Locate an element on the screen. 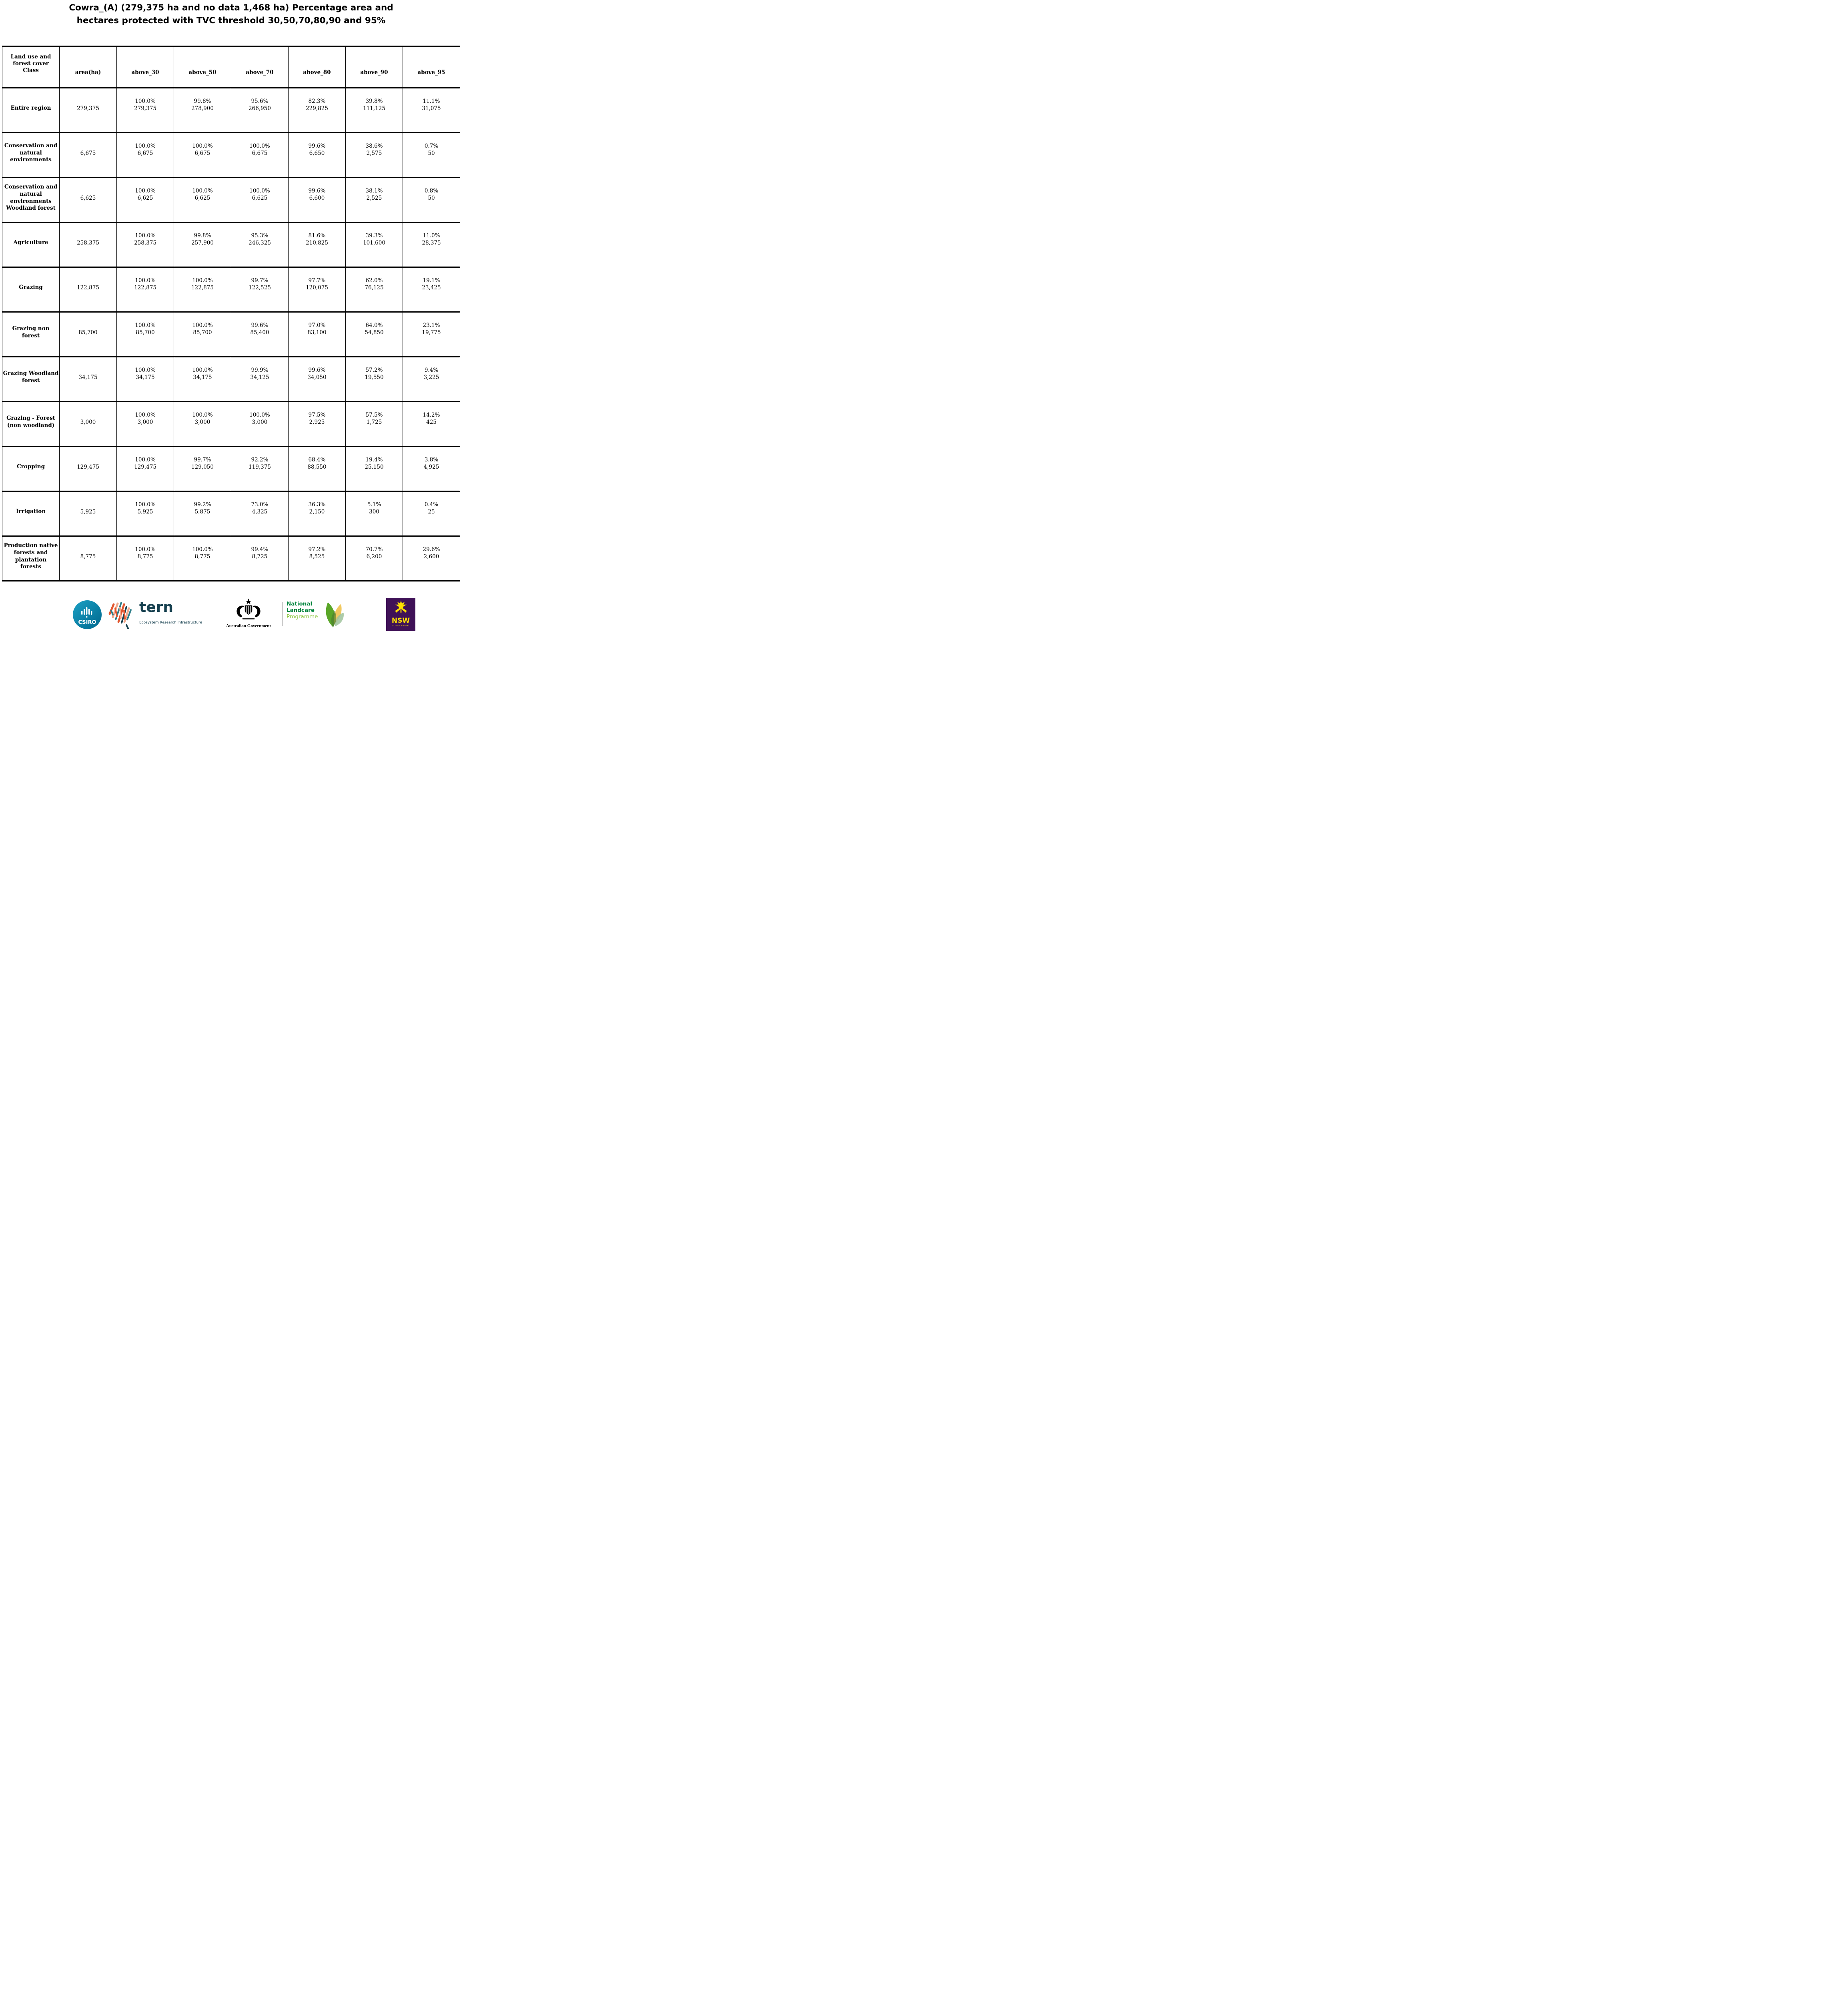 The image size is (1848, 2001). ha-value: 85,700 is located at coordinates (202, 332).